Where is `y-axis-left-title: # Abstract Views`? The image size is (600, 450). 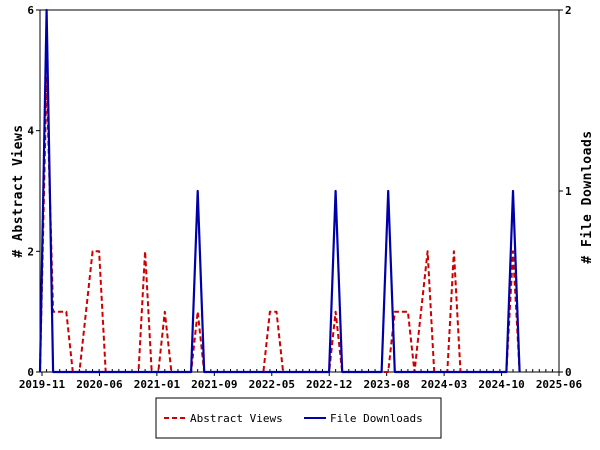 y-axis-left-title: # Abstract Views is located at coordinates (18, 190).